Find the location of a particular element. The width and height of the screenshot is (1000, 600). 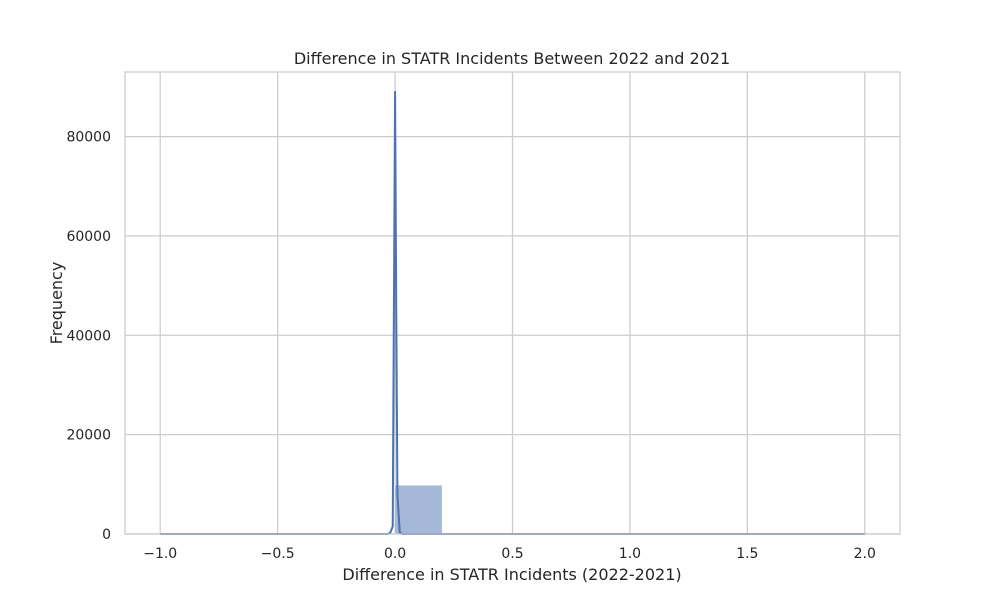

x-tick-label: 1.0 is located at coordinates (630, 554).